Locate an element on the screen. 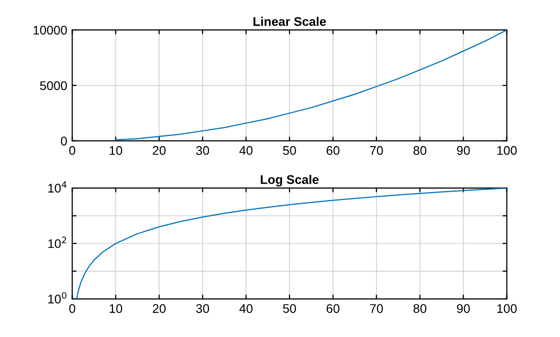  chart-title: Log Scale is located at coordinates (289, 180).